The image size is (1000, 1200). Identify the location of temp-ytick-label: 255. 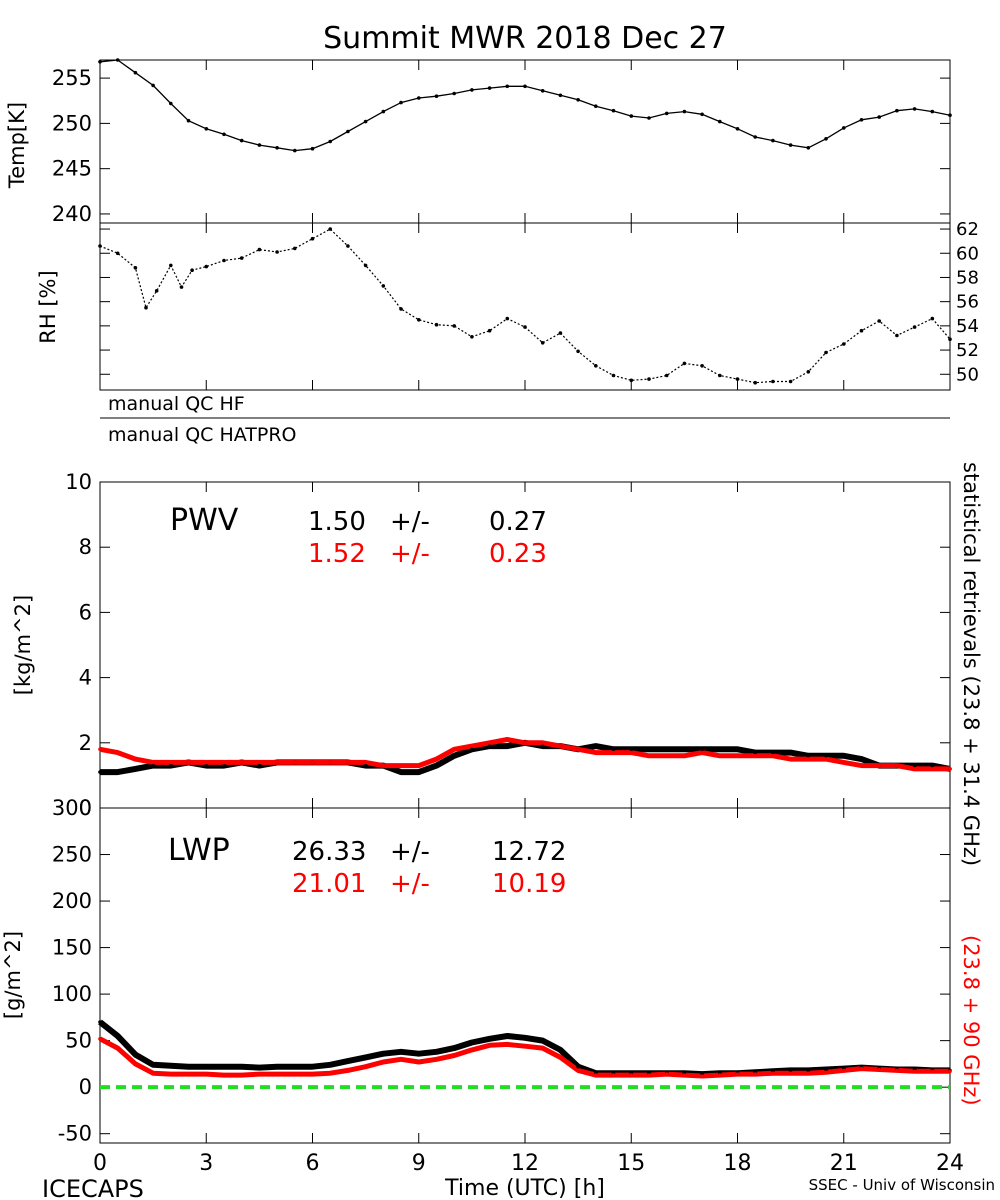
(72, 78).